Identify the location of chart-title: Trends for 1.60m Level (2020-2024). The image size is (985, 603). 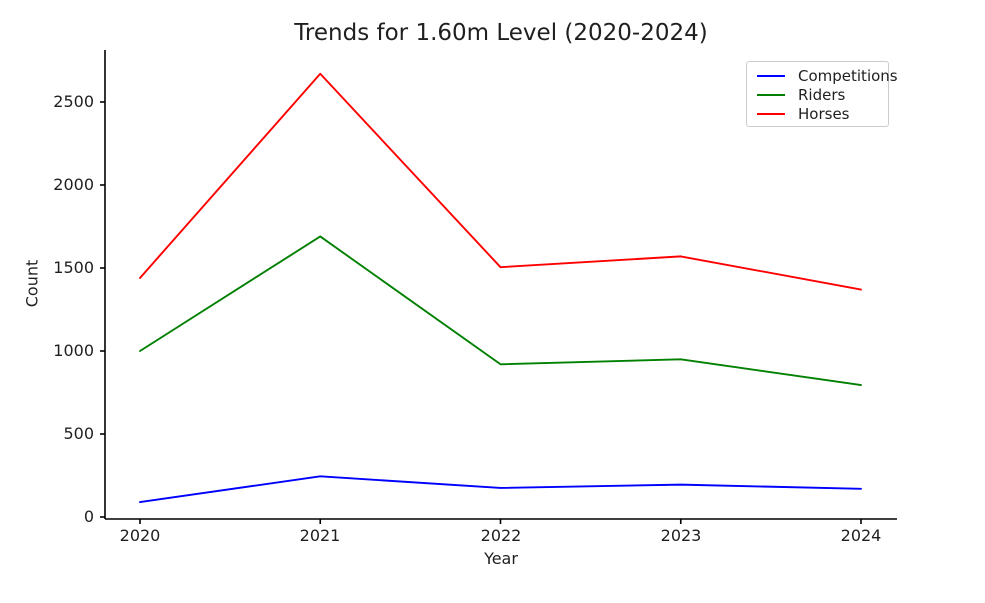
(501, 33).